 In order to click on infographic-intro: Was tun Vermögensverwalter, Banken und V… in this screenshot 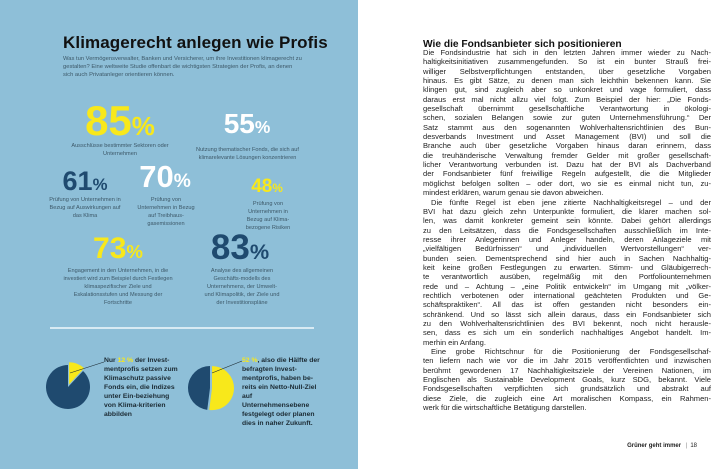, I will do `click(182, 67)`.